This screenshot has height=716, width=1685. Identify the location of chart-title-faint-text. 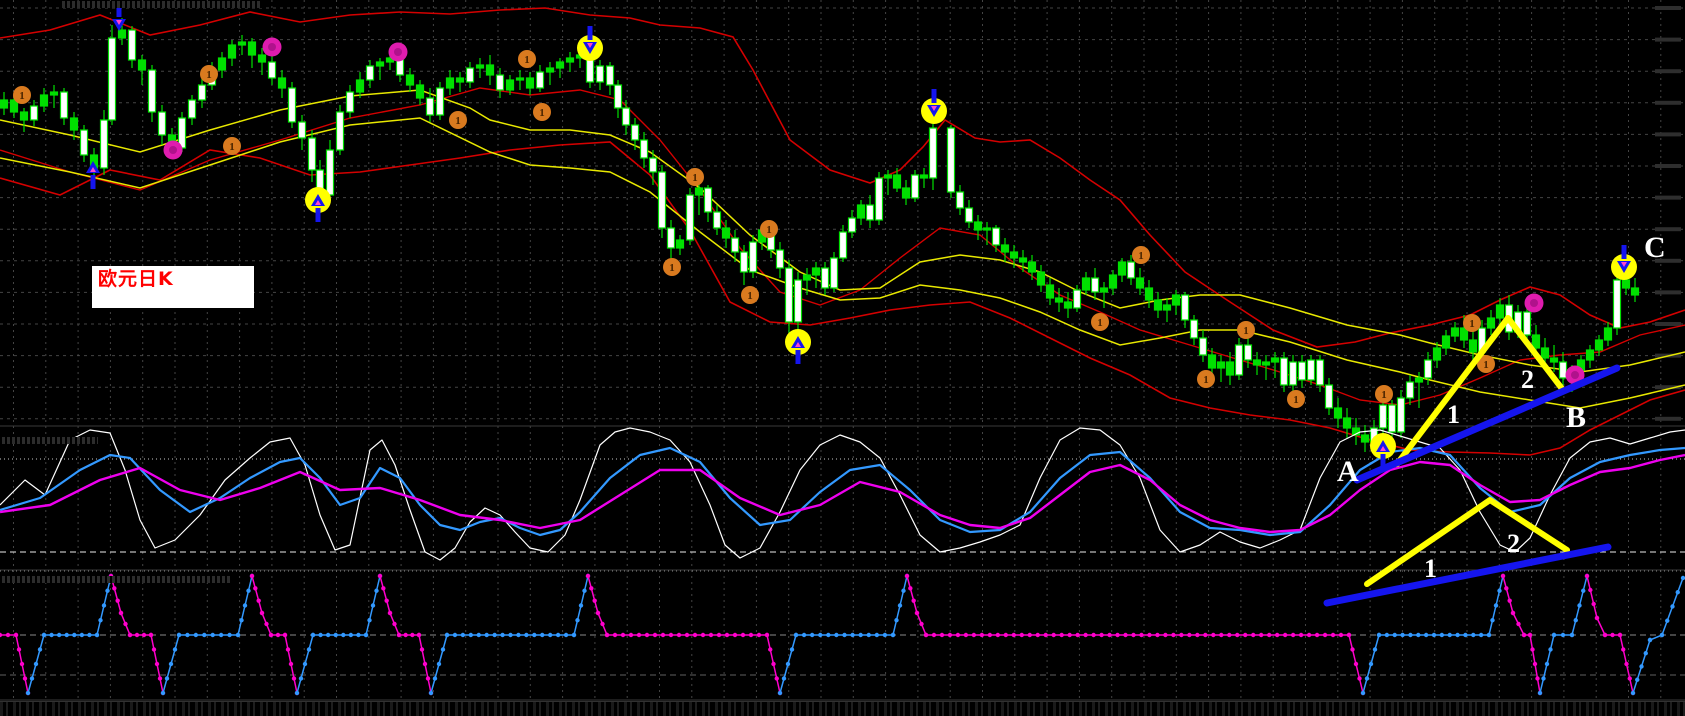
(162, 4).